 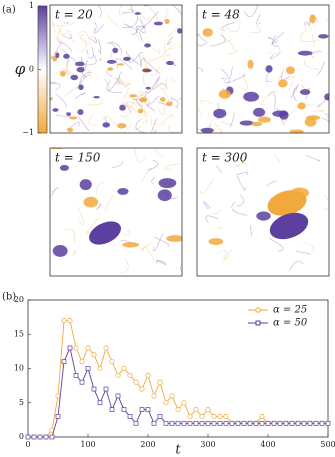 I want to click on colorbar-tick-label: 0, so click(x=31, y=69).